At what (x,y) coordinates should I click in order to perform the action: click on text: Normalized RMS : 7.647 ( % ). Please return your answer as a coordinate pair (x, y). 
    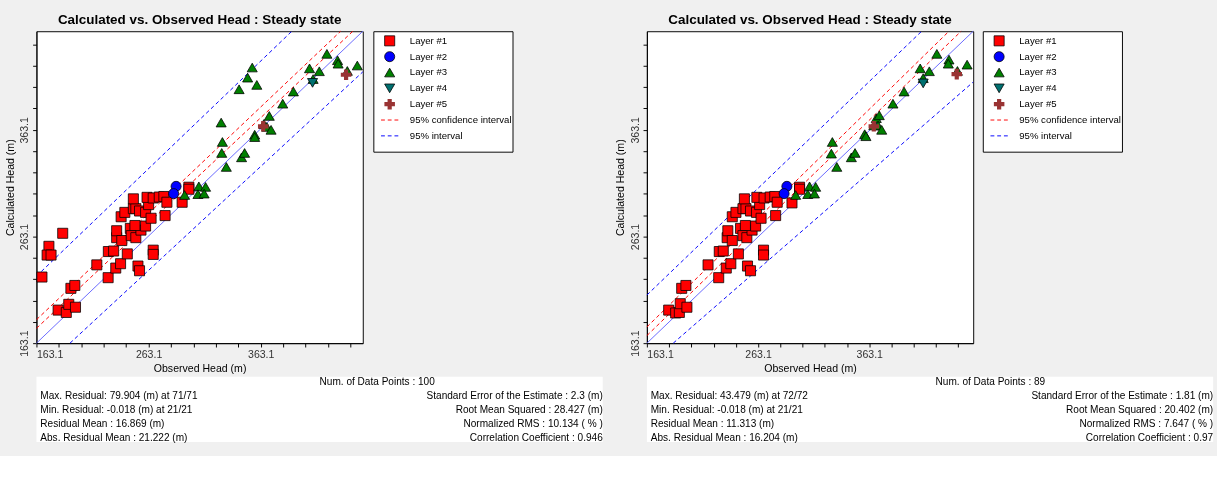
    Looking at the image, I should click on (1146, 423).